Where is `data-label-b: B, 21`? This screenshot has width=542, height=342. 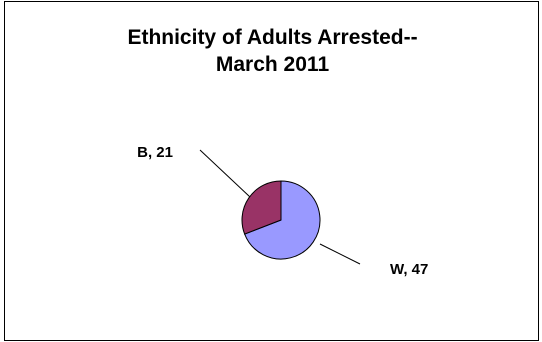
data-label-b: B, 21 is located at coordinates (155, 152).